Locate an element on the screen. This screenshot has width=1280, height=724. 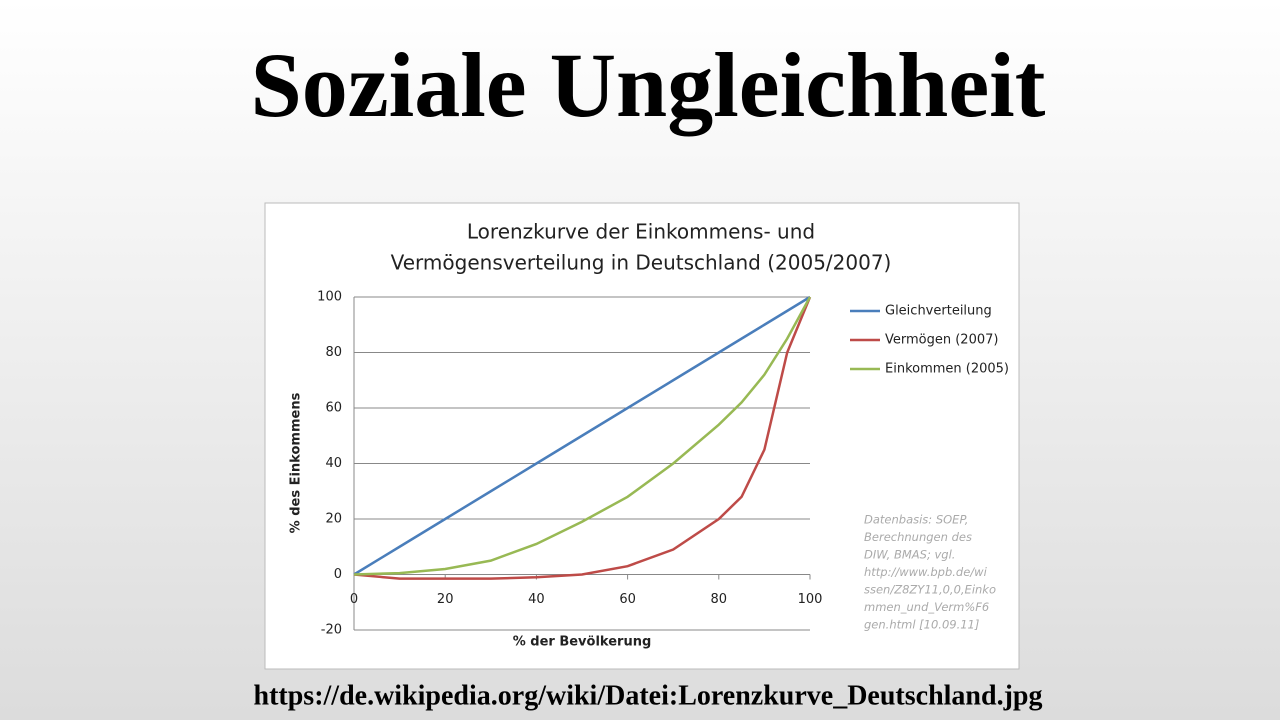
x-tick-label: 40 is located at coordinates (536, 599).